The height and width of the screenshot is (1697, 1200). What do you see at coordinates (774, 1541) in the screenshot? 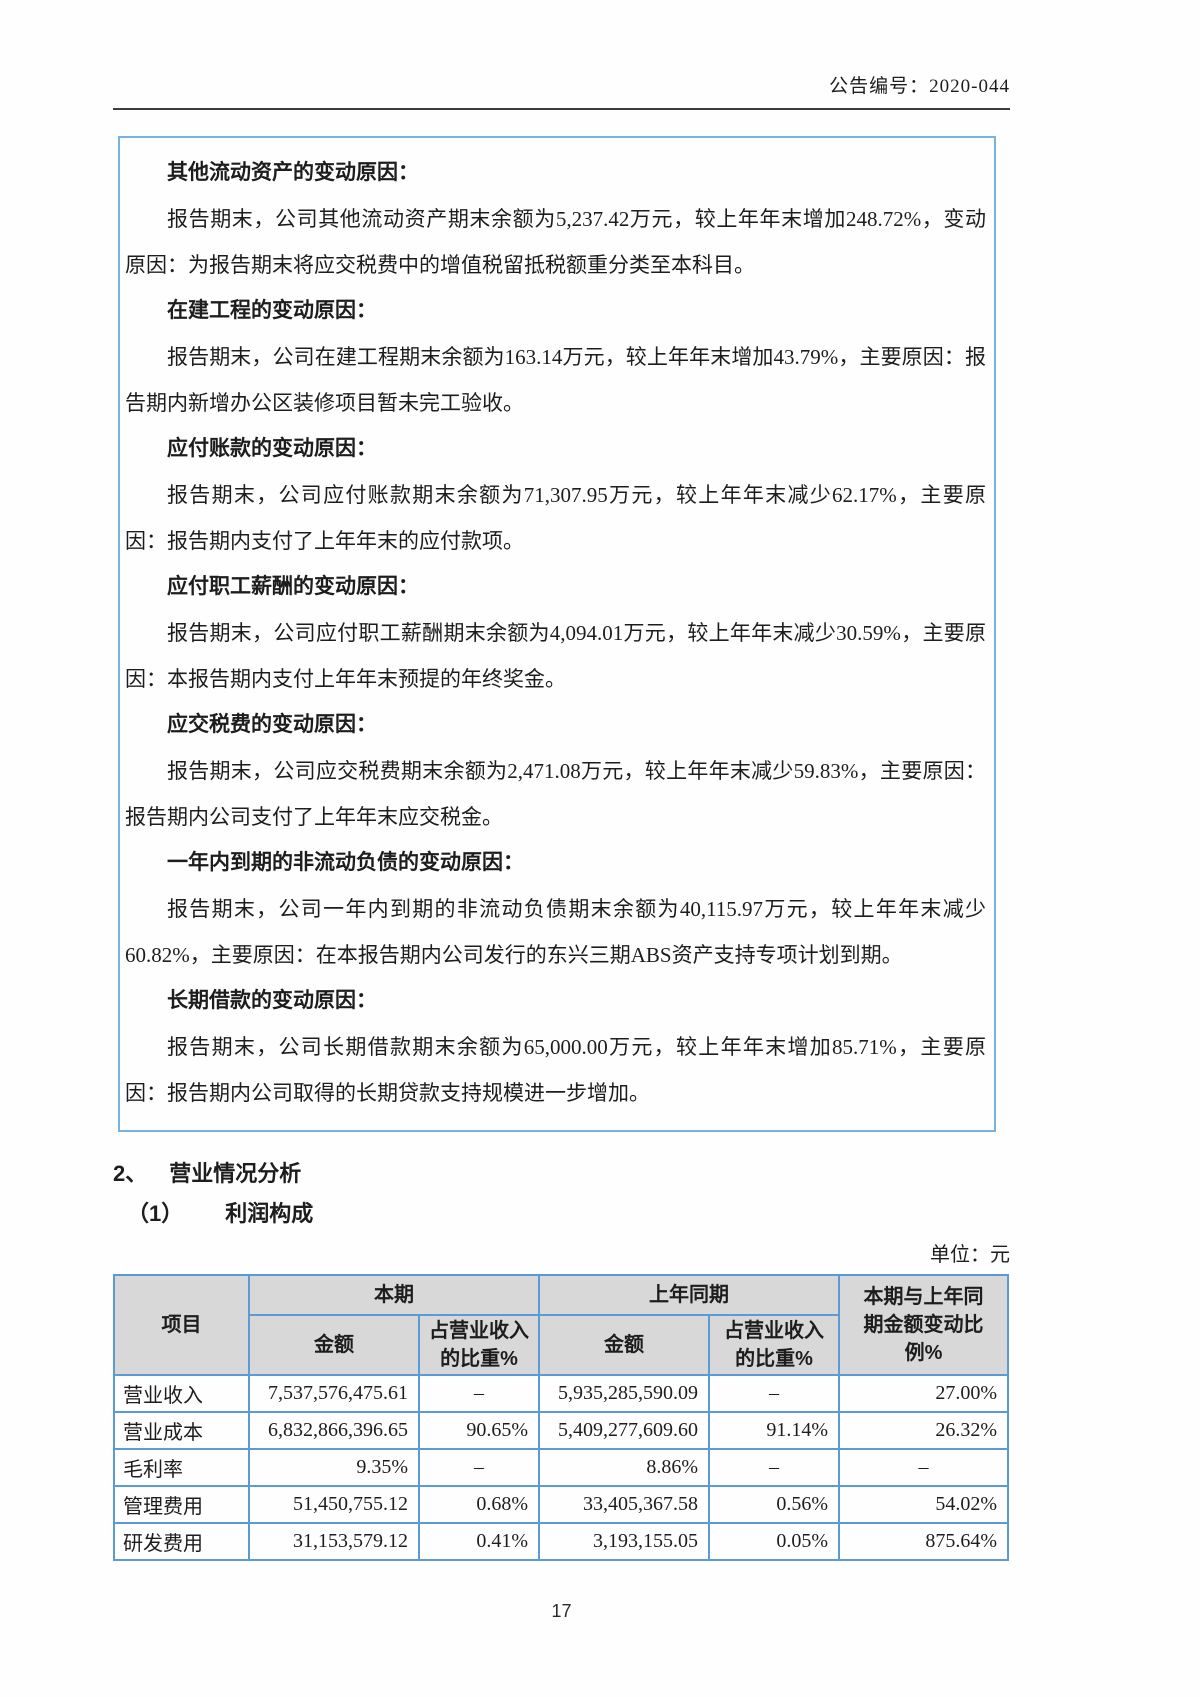
I see `cell-prior-pct: 0.05%` at bounding box center [774, 1541].